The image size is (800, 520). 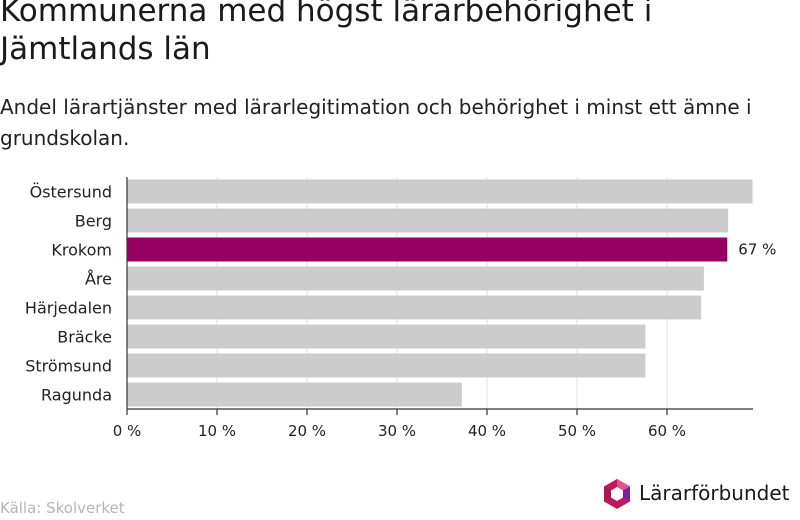 What do you see at coordinates (76, 395) in the screenshot?
I see `category-label: Ragunda` at bounding box center [76, 395].